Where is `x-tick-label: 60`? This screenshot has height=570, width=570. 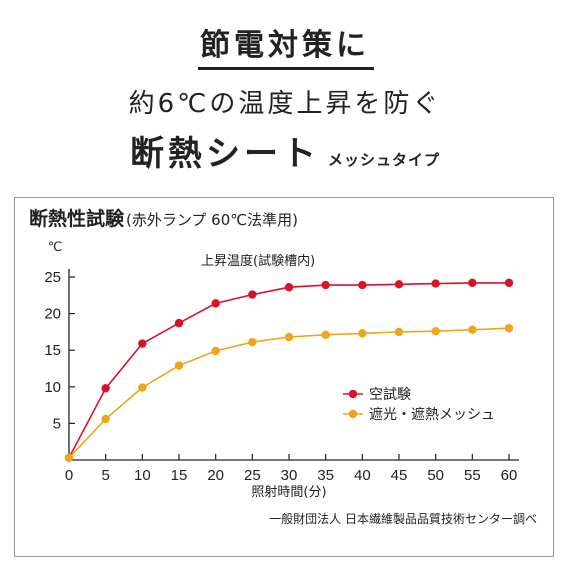
x-tick-label: 60 is located at coordinates (509, 475).